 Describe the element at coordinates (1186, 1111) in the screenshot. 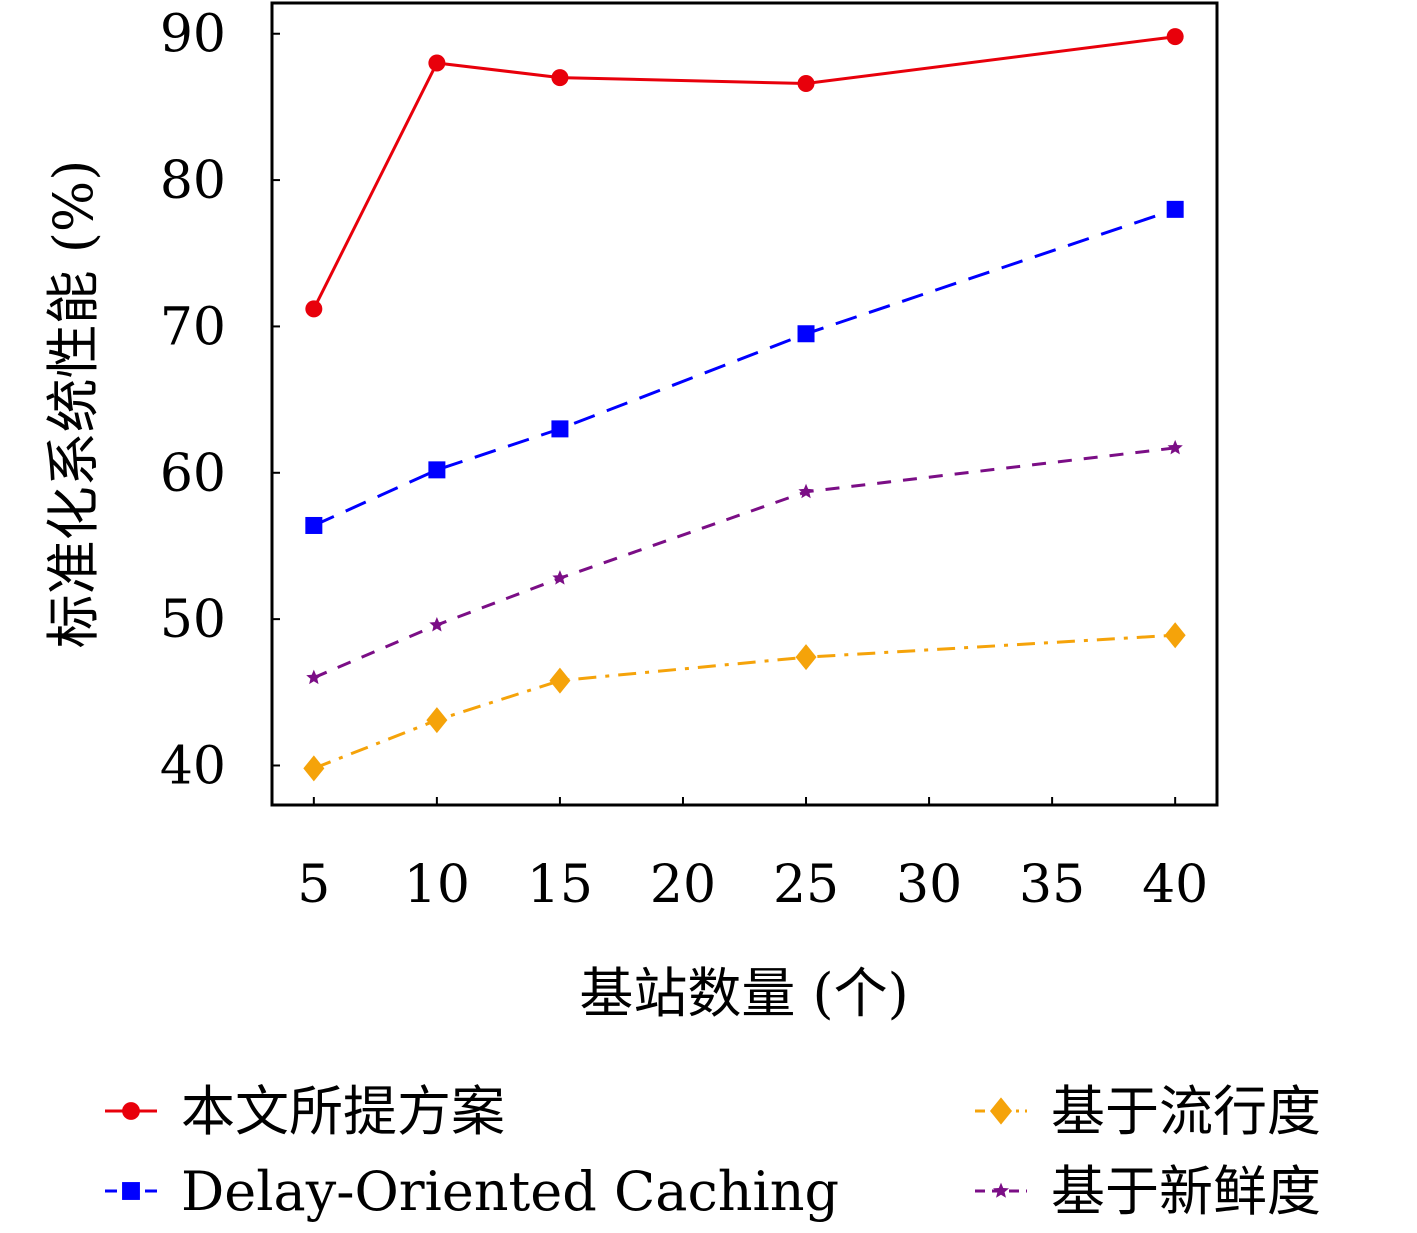

I see `legend-series-4-label: 基于流行度` at that location.